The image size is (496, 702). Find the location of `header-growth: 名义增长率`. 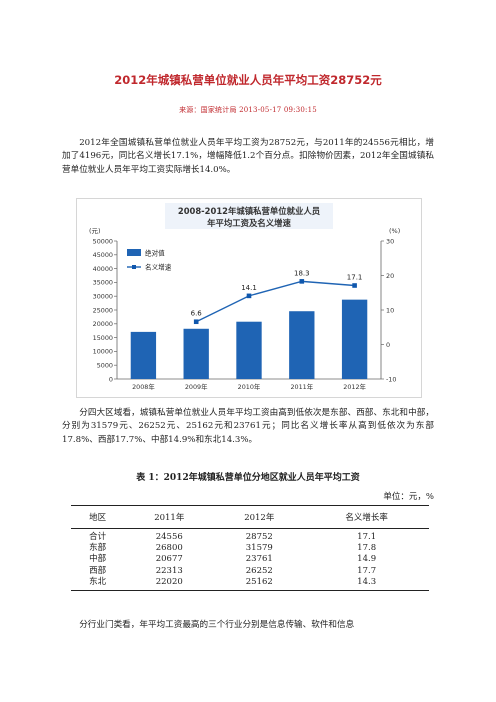

header-growth: 名义增长率 is located at coordinates (366, 517).